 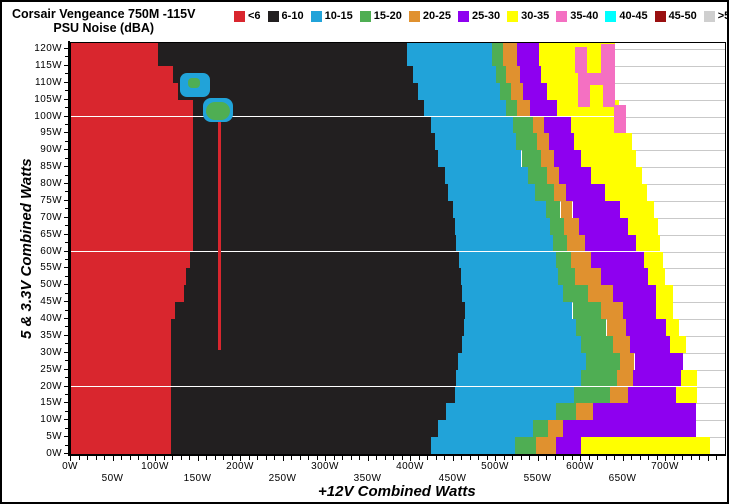 I want to click on y-axis-title: 5 & 3.3V Combined Watts, so click(x=26, y=248).